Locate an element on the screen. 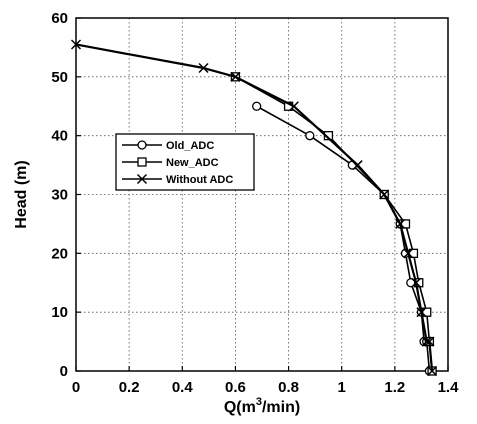 This screenshot has height=424, width=477. legend-label: New_ADC is located at coordinates (192, 163).